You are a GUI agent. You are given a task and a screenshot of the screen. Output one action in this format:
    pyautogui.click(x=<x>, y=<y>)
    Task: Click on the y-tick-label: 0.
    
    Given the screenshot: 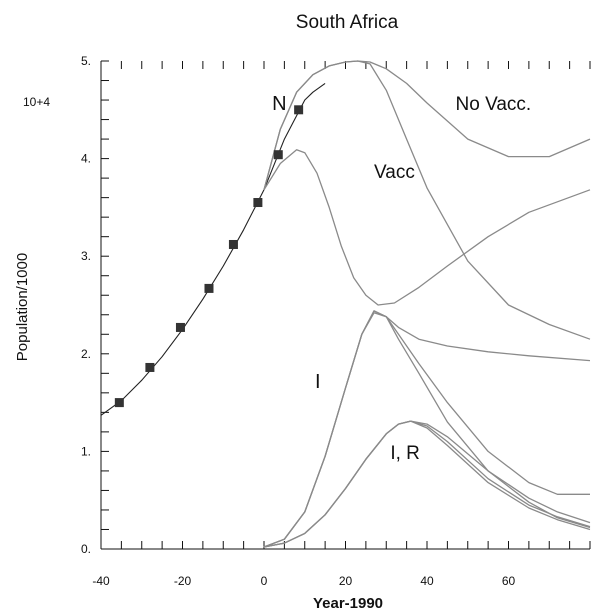 What is the action you would take?
    pyautogui.click(x=86, y=549)
    